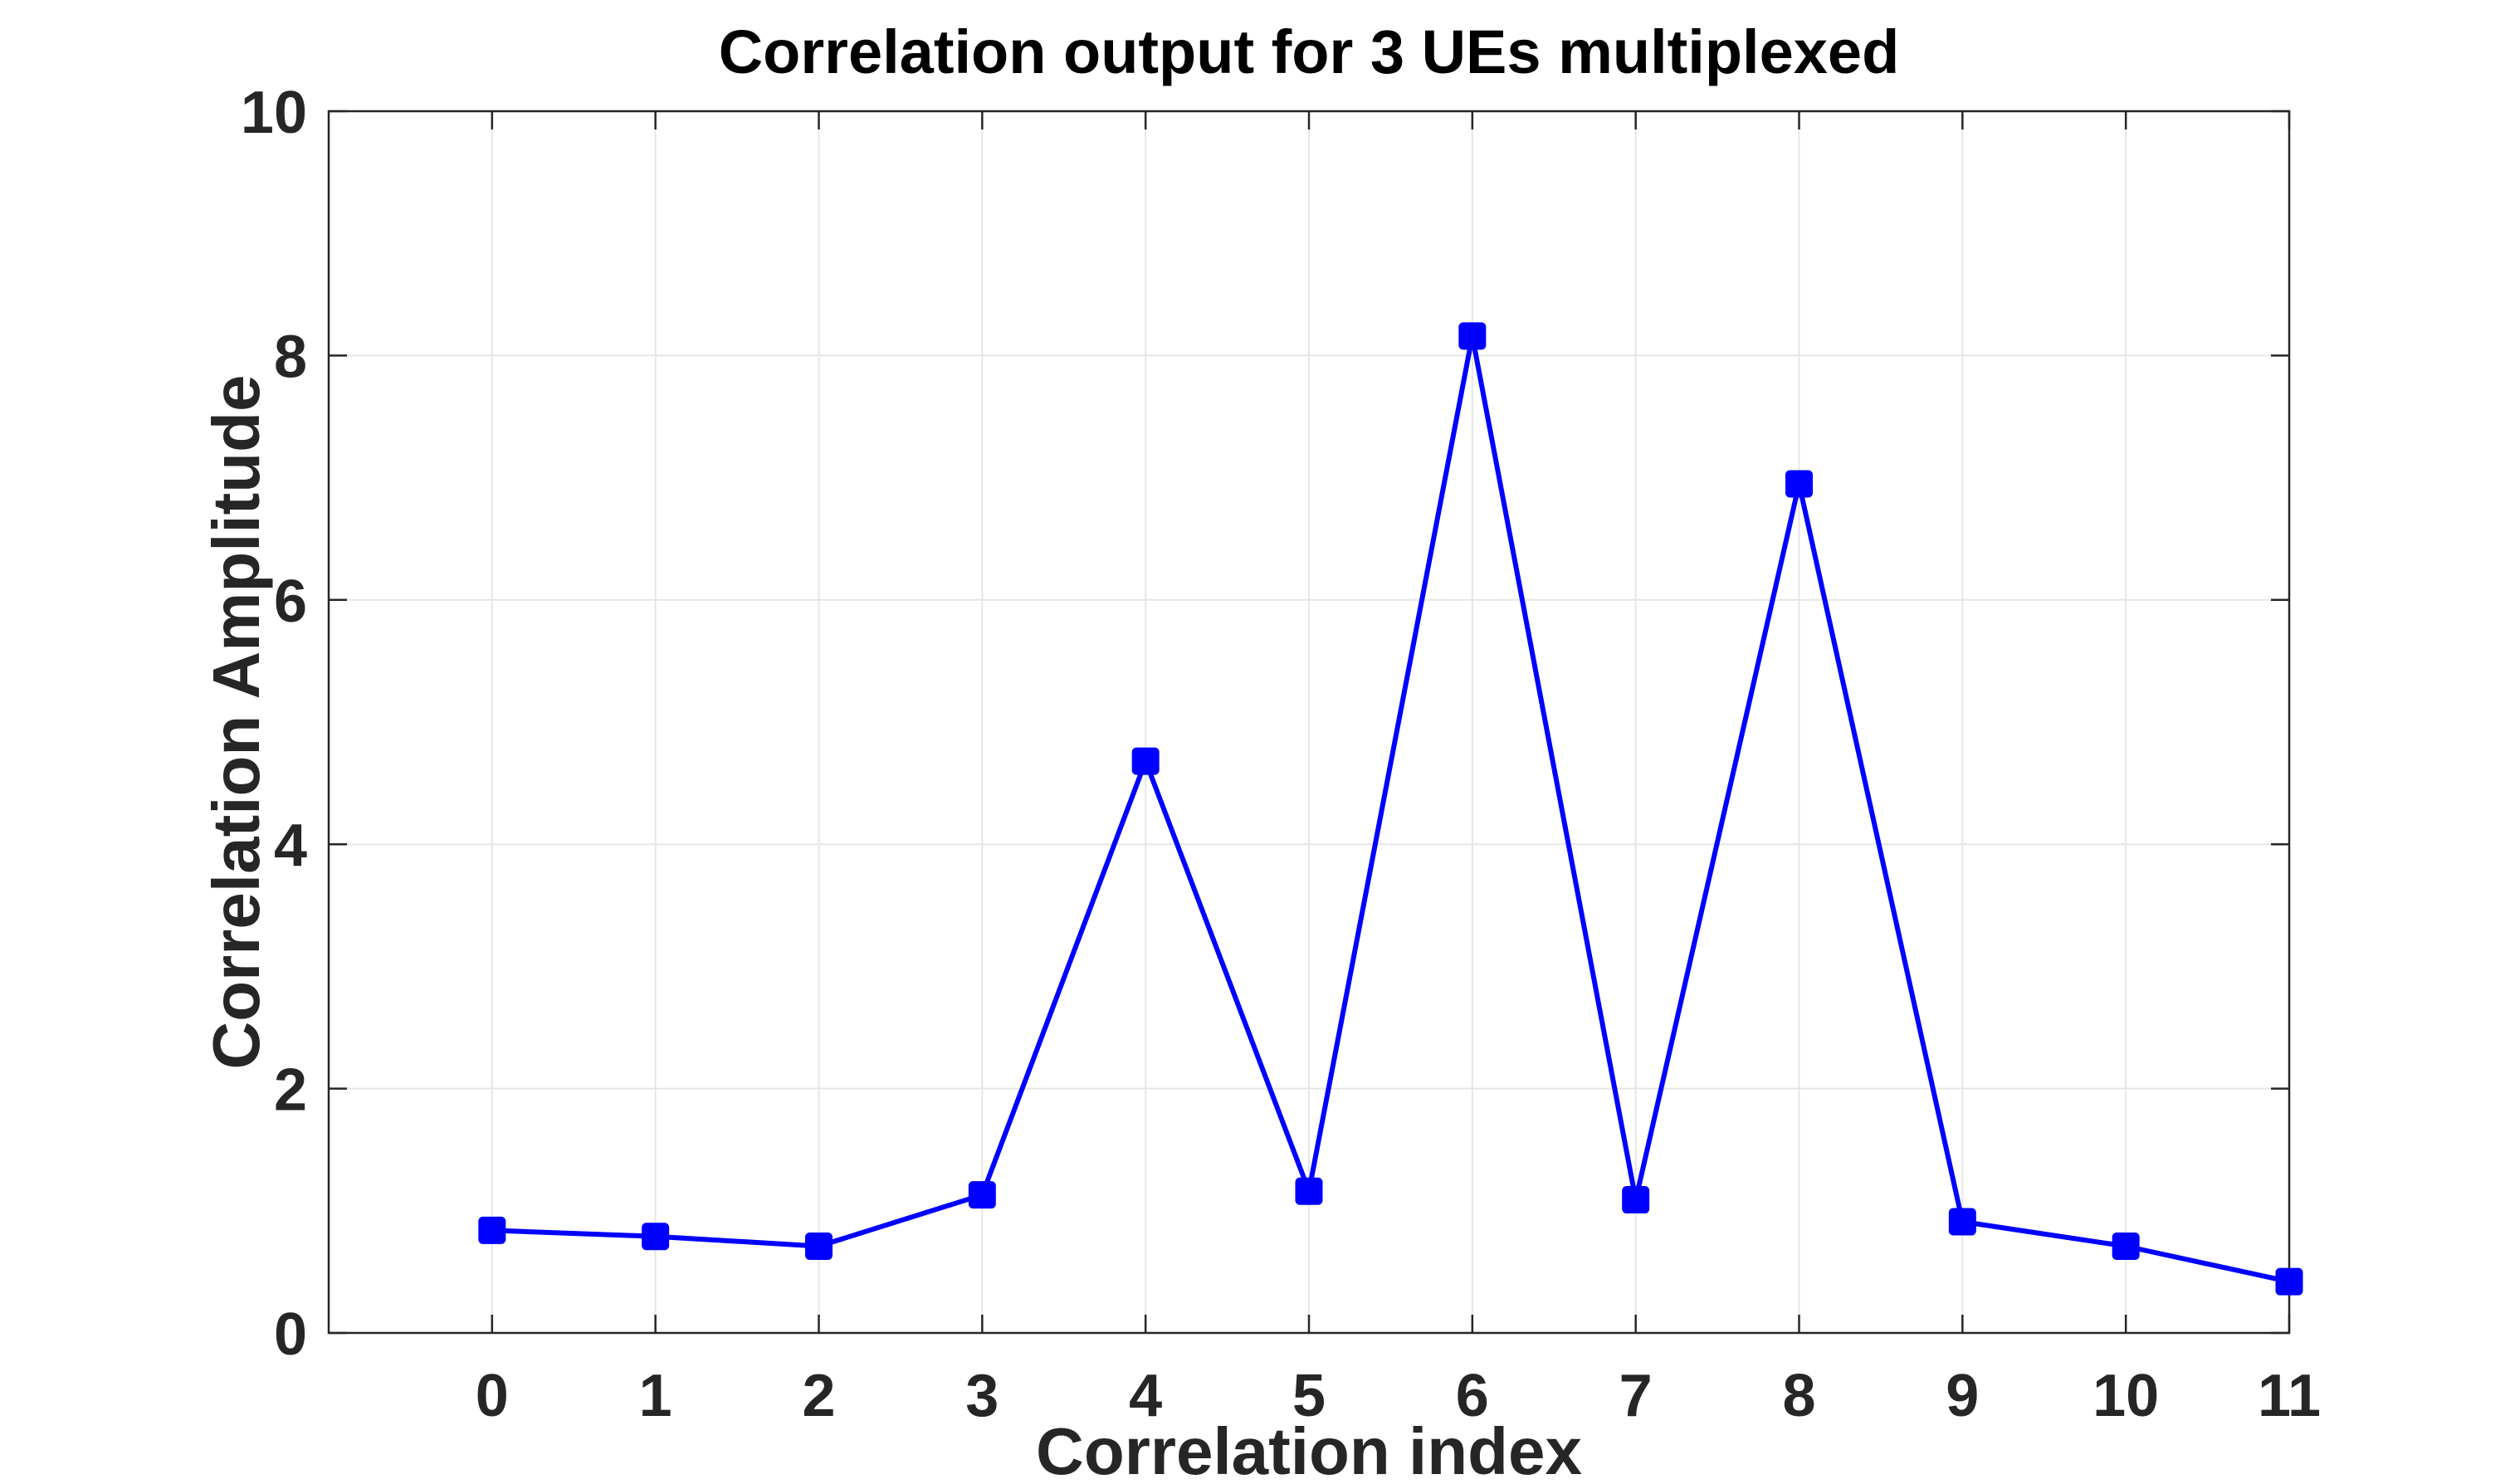 This screenshot has width=2510, height=1484. I want to click on y-tick-label: 6, so click(290, 602).